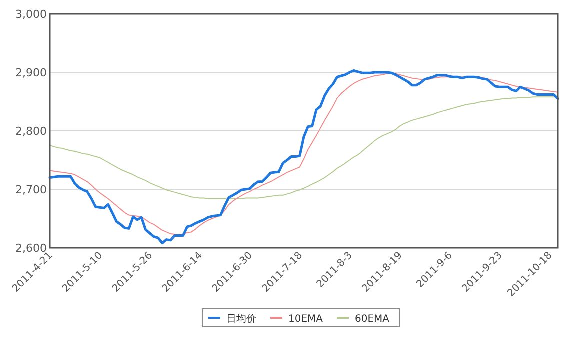 This screenshot has width=578, height=360. What do you see at coordinates (372, 319) in the screenshot?
I see `legend-label: 60EMA` at bounding box center [372, 319].